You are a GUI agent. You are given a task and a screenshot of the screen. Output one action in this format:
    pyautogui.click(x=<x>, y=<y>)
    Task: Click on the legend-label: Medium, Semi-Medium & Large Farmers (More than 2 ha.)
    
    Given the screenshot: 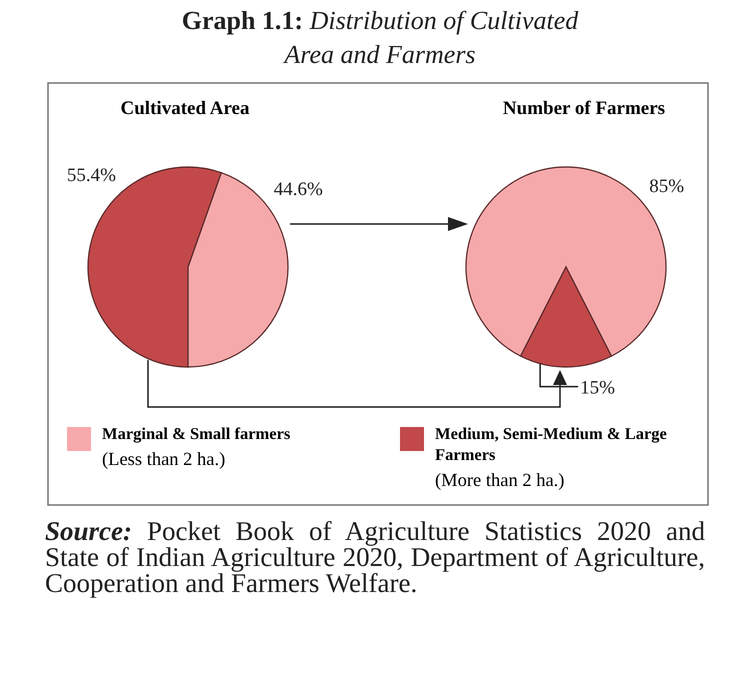 What is the action you would take?
    pyautogui.click(x=551, y=457)
    